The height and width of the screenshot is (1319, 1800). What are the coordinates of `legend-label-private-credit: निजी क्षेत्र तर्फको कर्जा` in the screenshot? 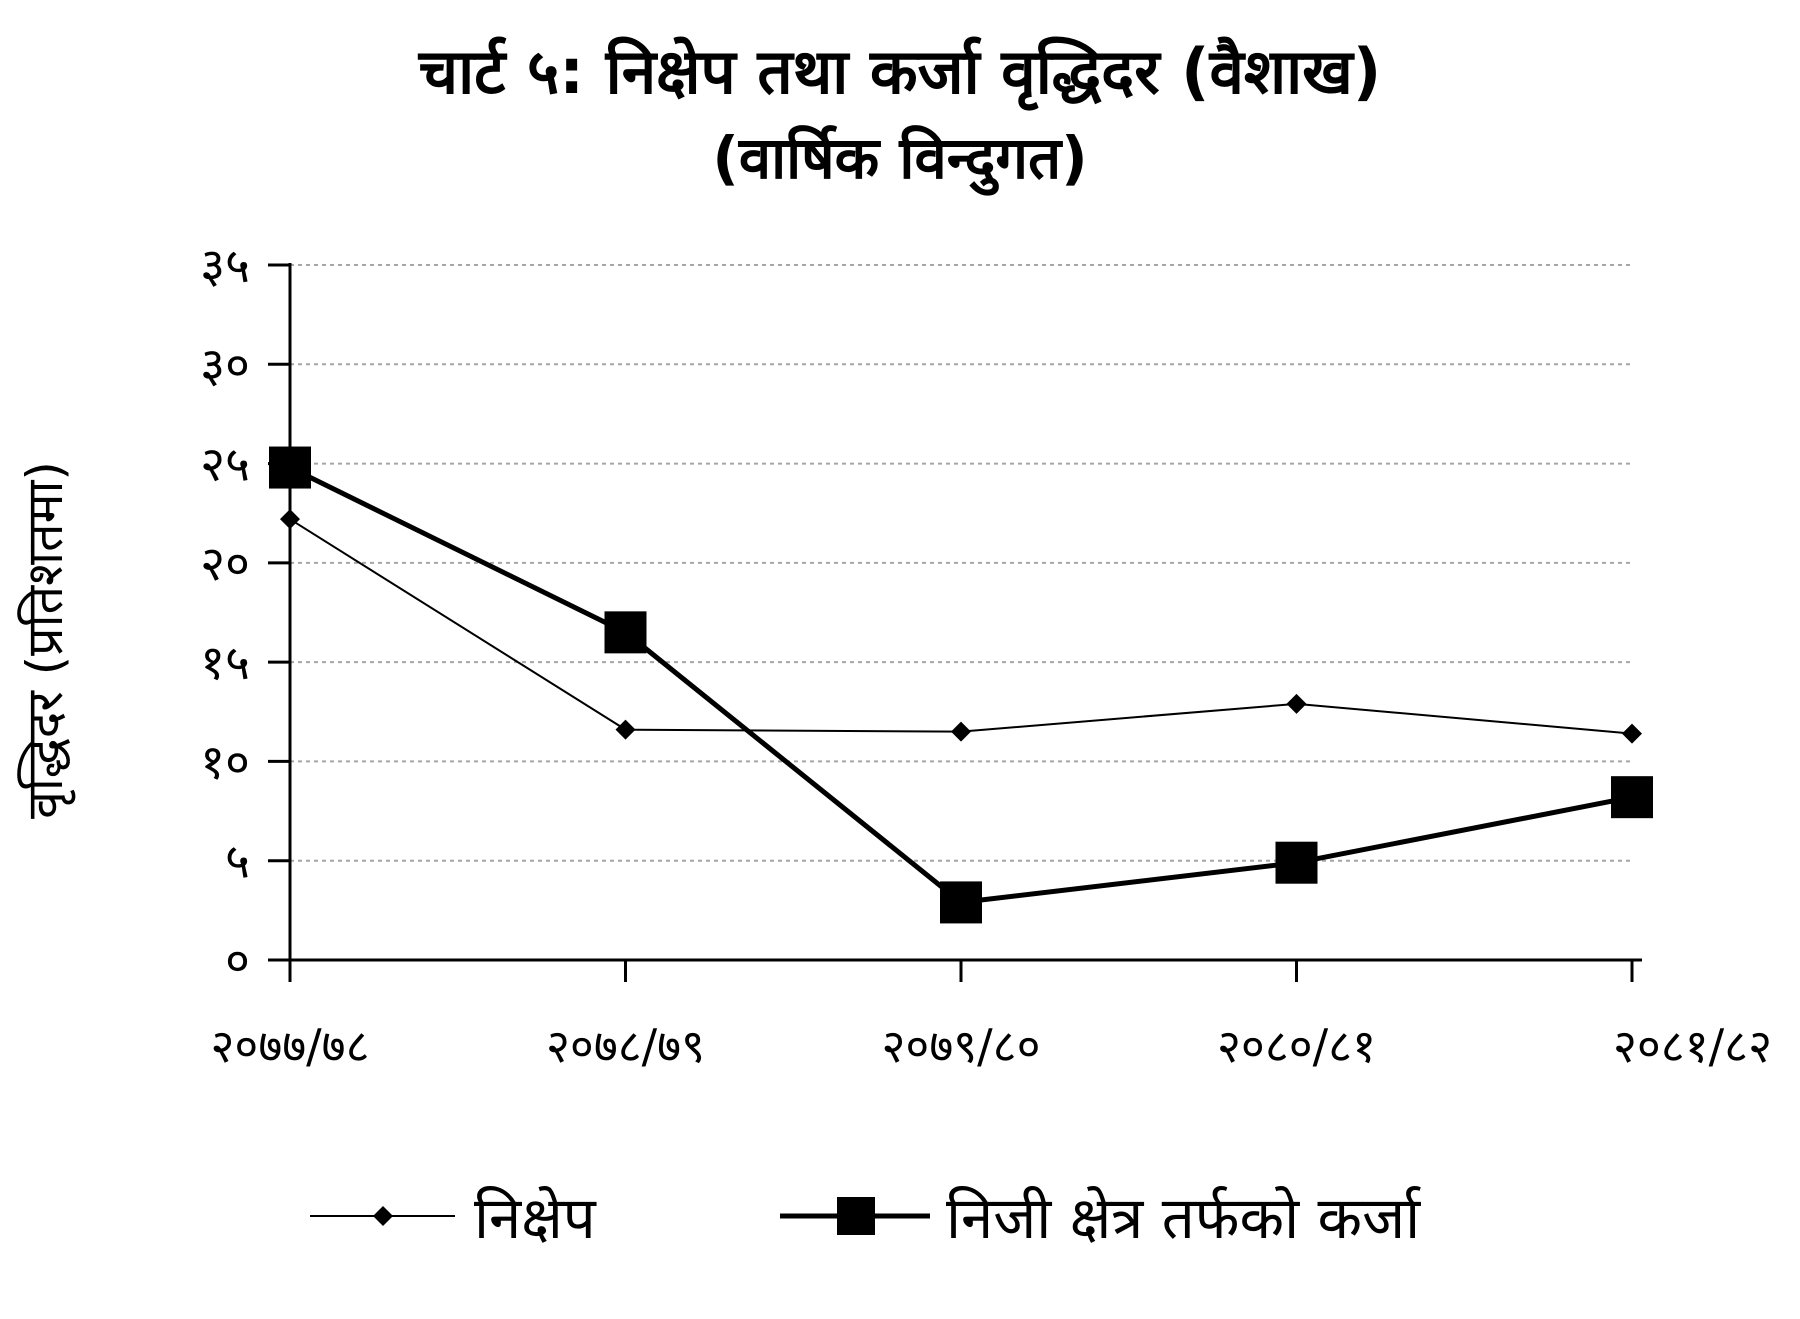 It's located at (1183, 1218).